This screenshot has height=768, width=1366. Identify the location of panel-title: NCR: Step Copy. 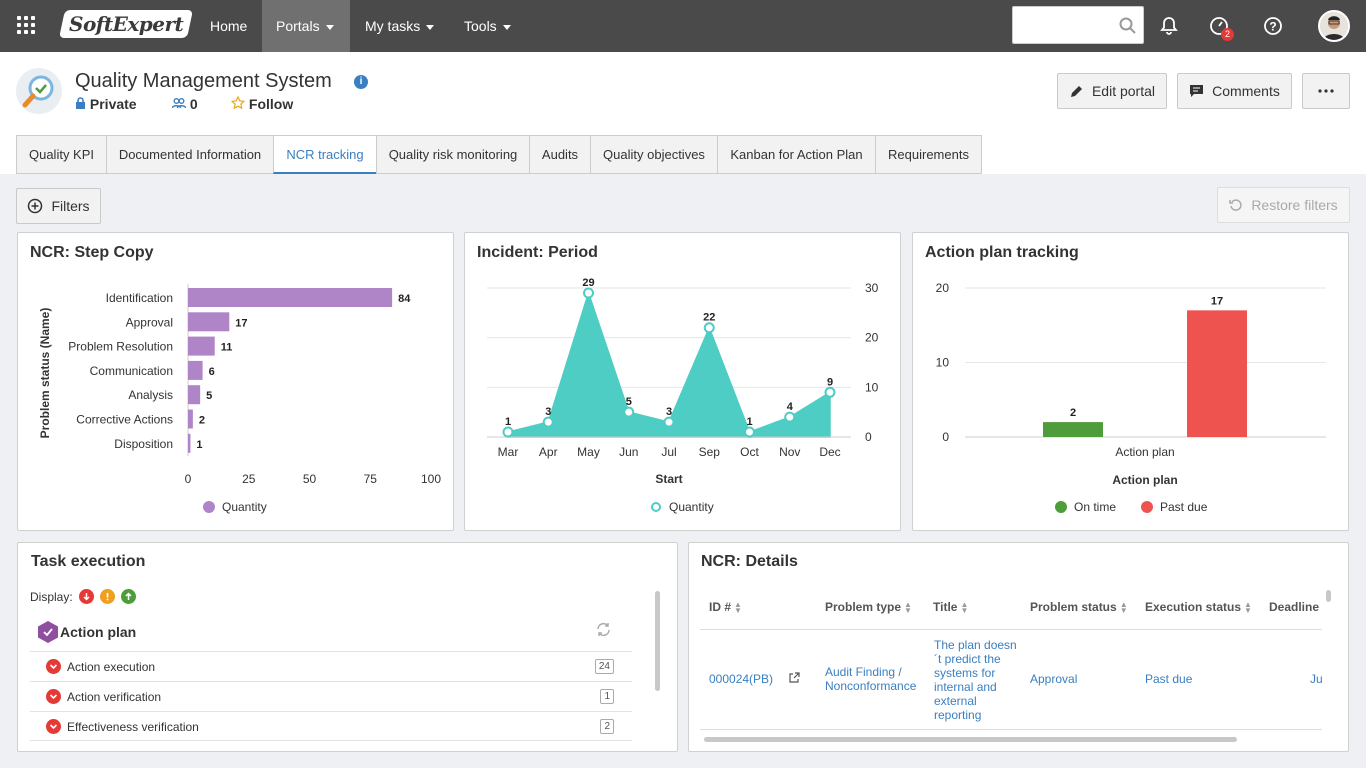
(92, 252).